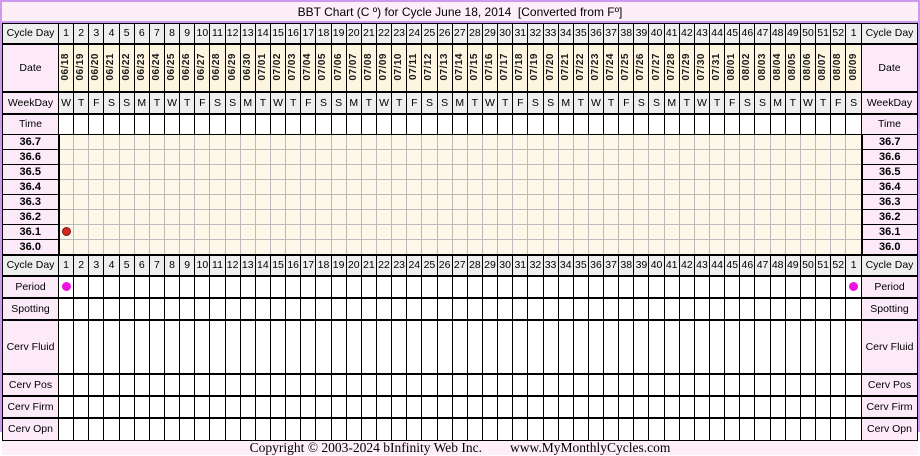  I want to click on time-axis-label: Time, so click(889, 124).